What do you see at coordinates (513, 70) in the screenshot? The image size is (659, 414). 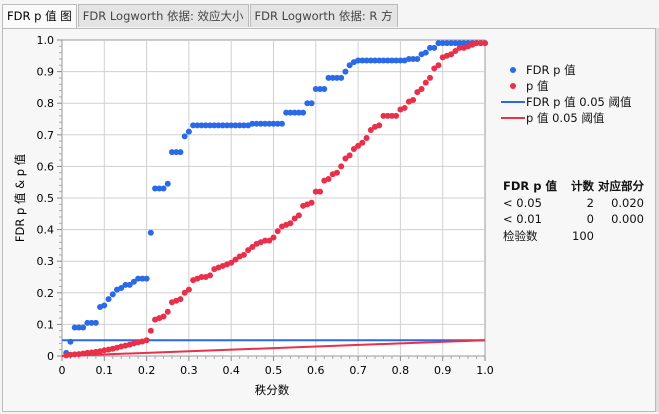 I see `blue-dot-icon` at bounding box center [513, 70].